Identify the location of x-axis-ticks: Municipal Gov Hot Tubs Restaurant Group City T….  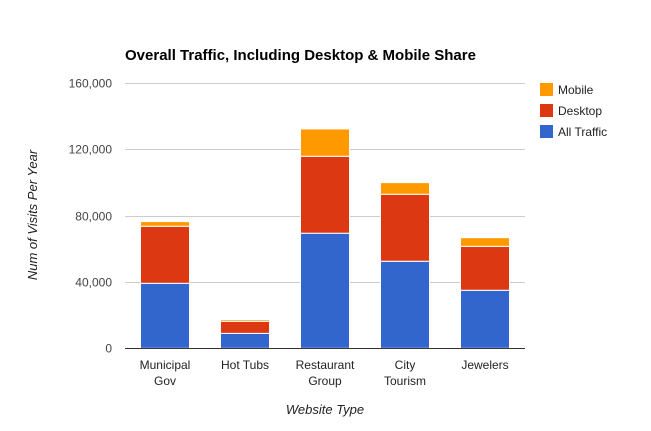
(324, 373).